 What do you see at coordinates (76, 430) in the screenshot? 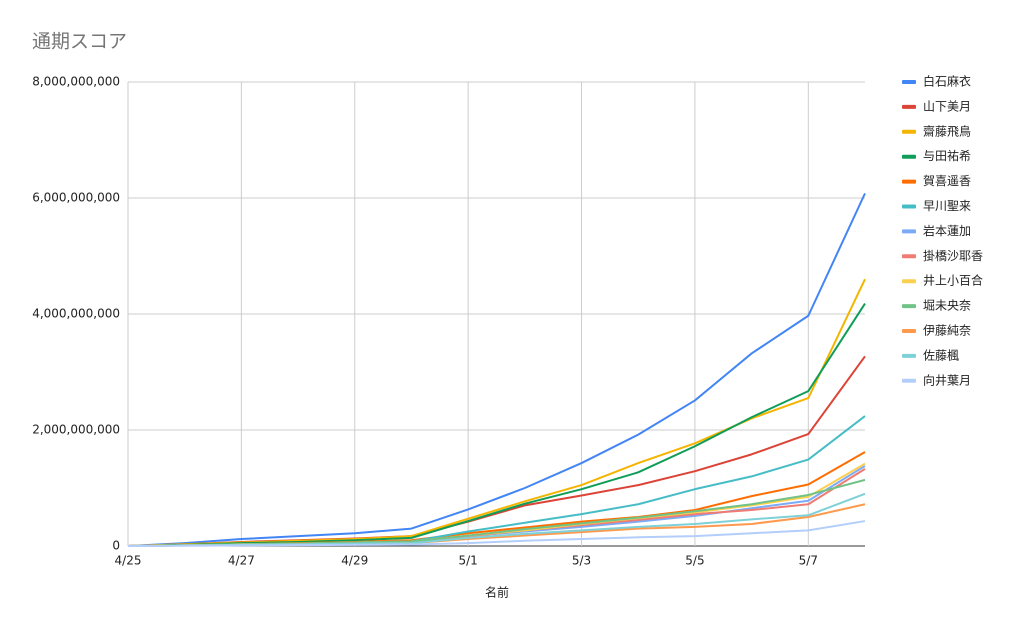
I see `y-tick-label: 2,000,000,000` at bounding box center [76, 430].